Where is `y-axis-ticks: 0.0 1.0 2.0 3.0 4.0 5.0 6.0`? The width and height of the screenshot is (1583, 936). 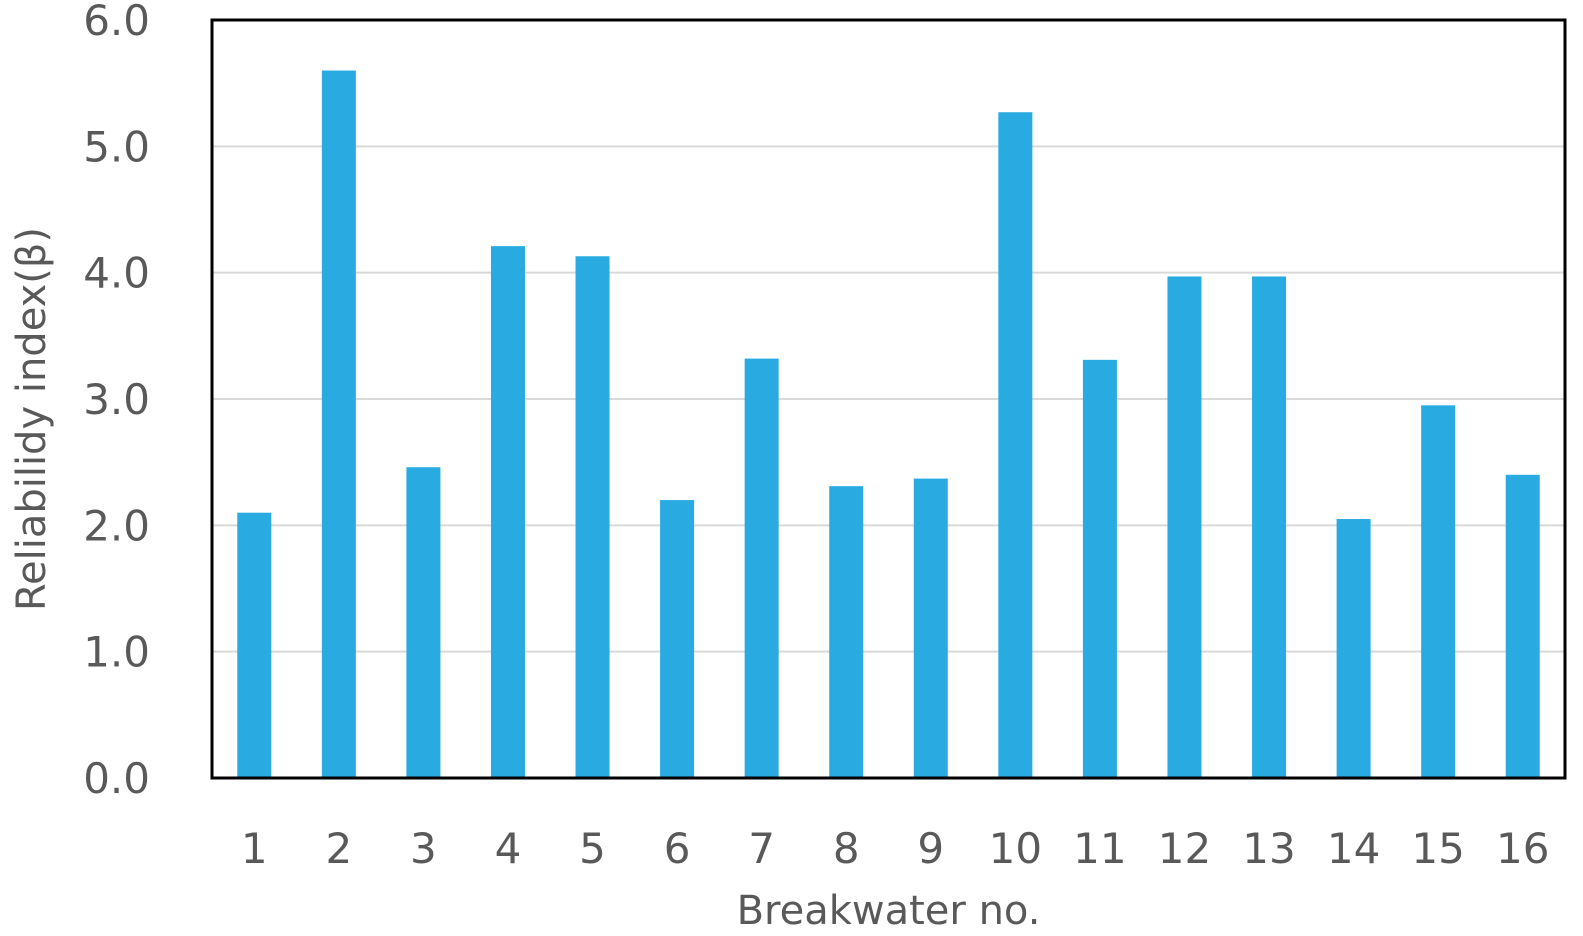 y-axis-ticks: 0.0 1.0 2.0 3.0 4.0 5.0 6.0 is located at coordinates (116, 401).